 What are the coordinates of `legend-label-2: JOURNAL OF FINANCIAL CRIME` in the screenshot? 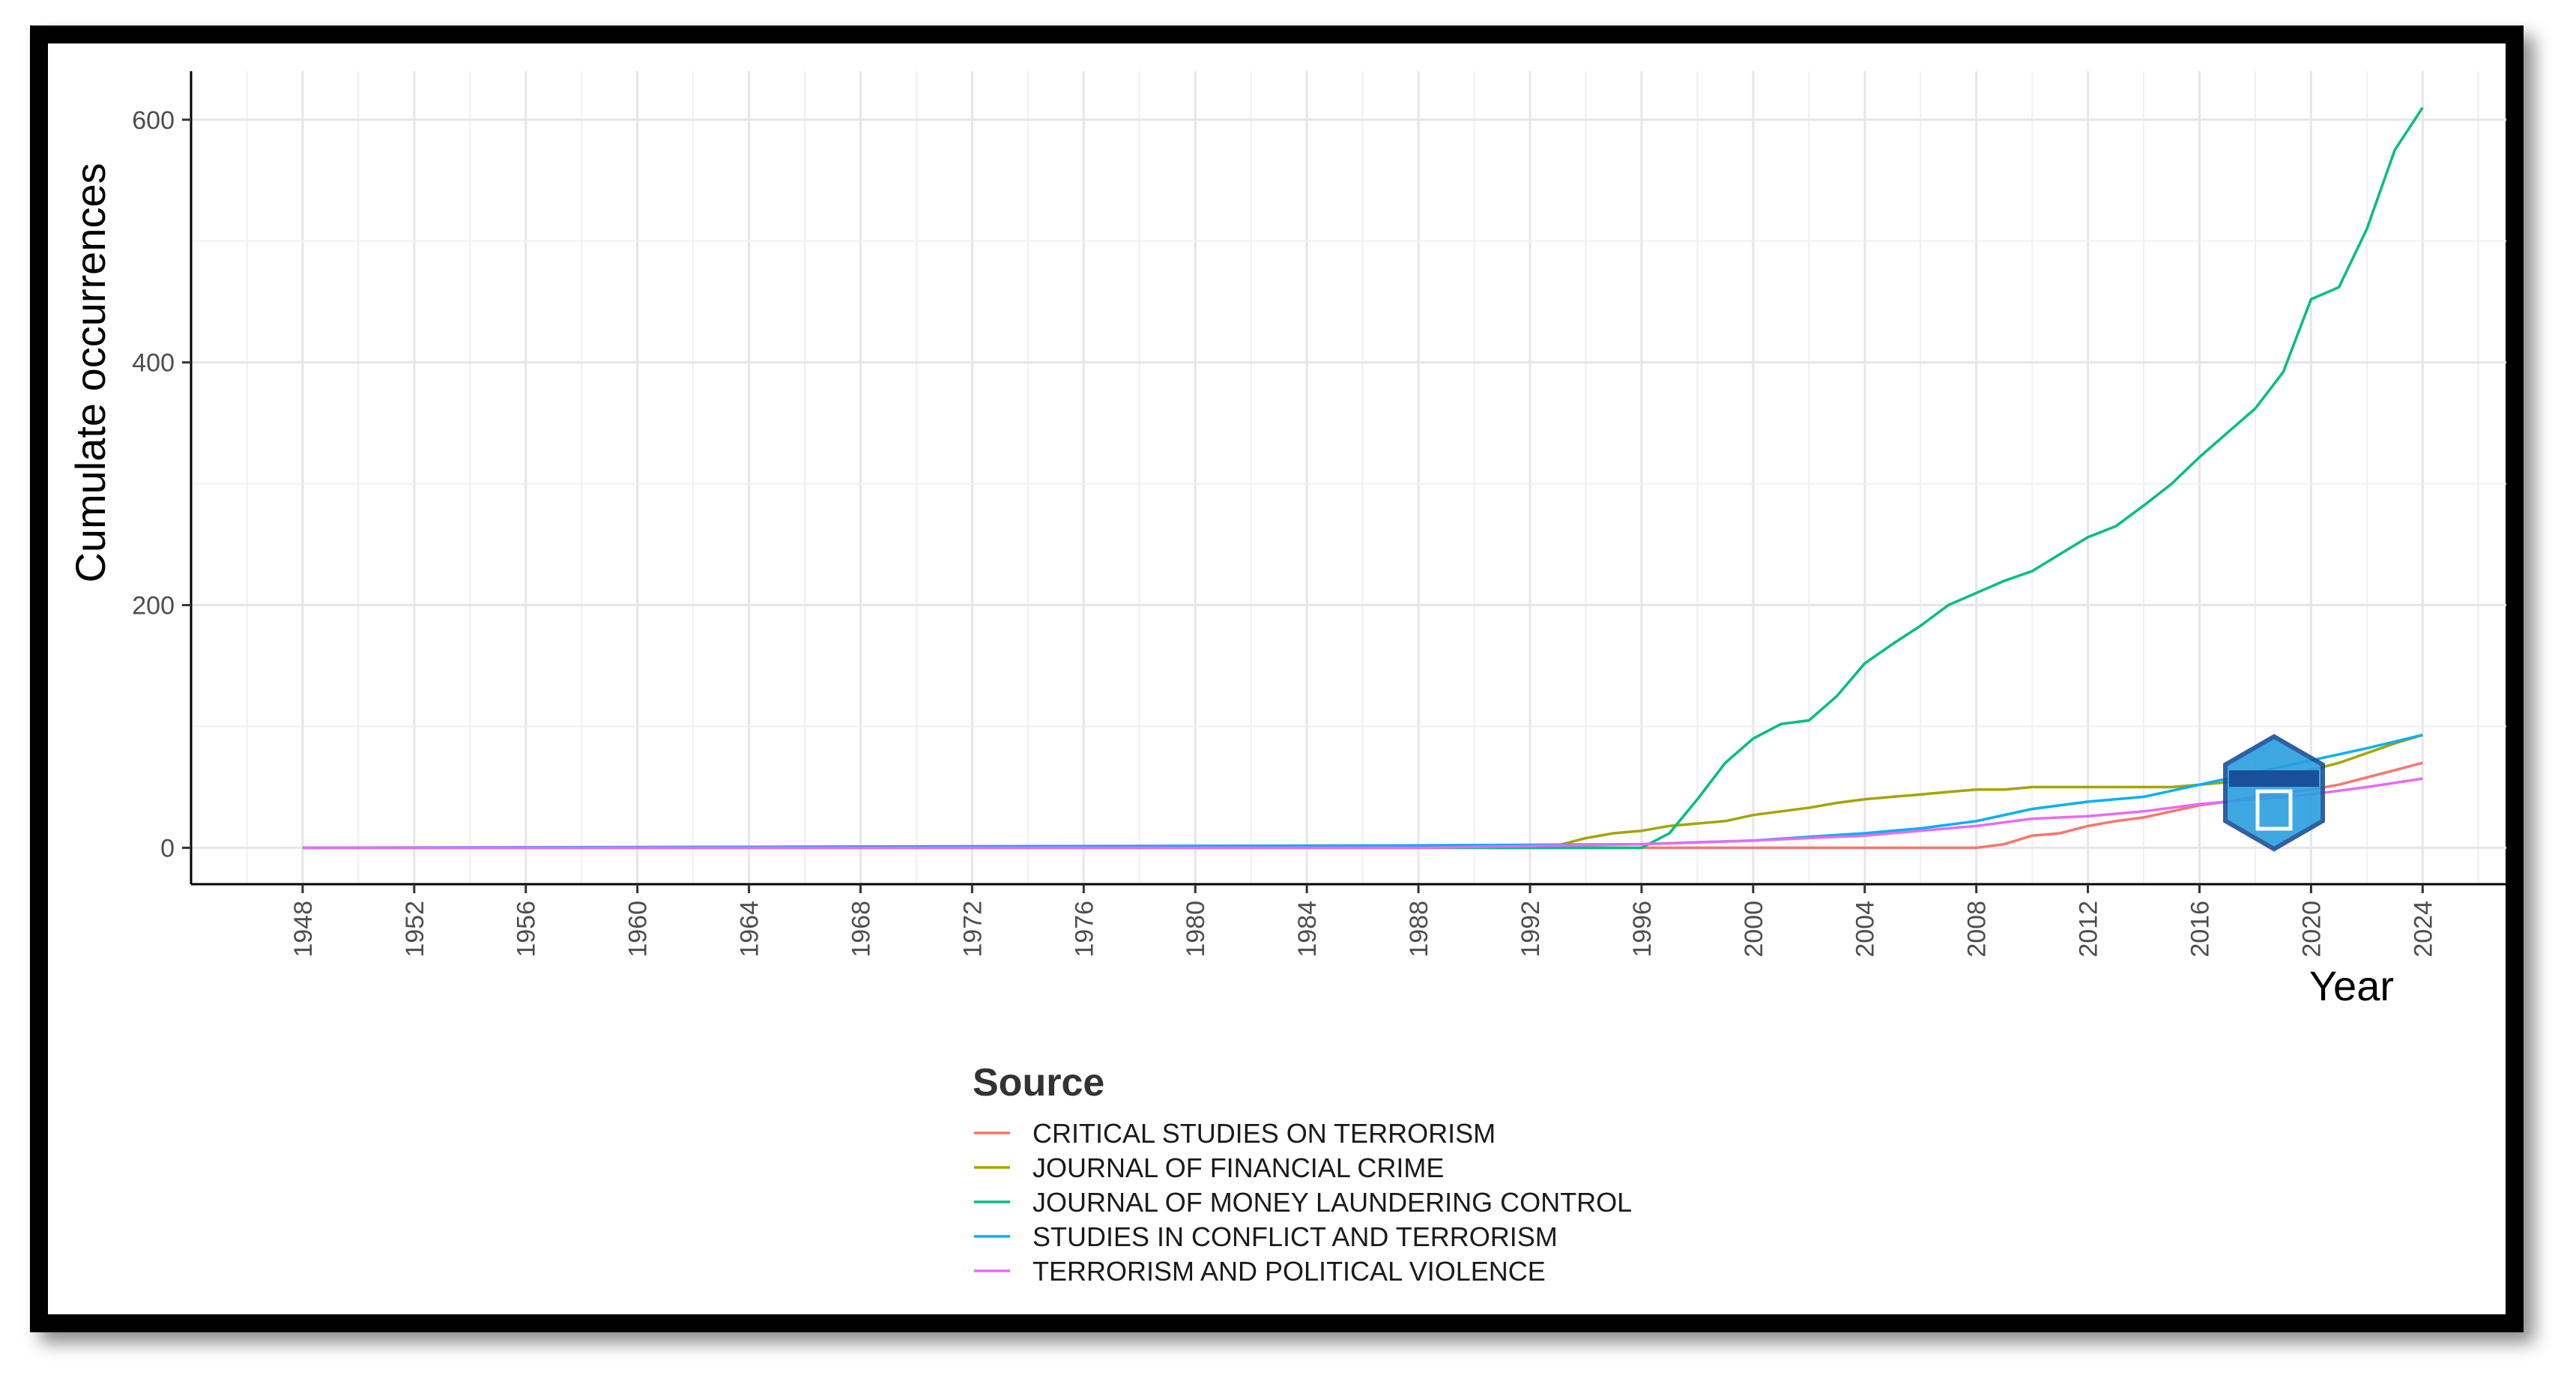 It's located at (1238, 1167).